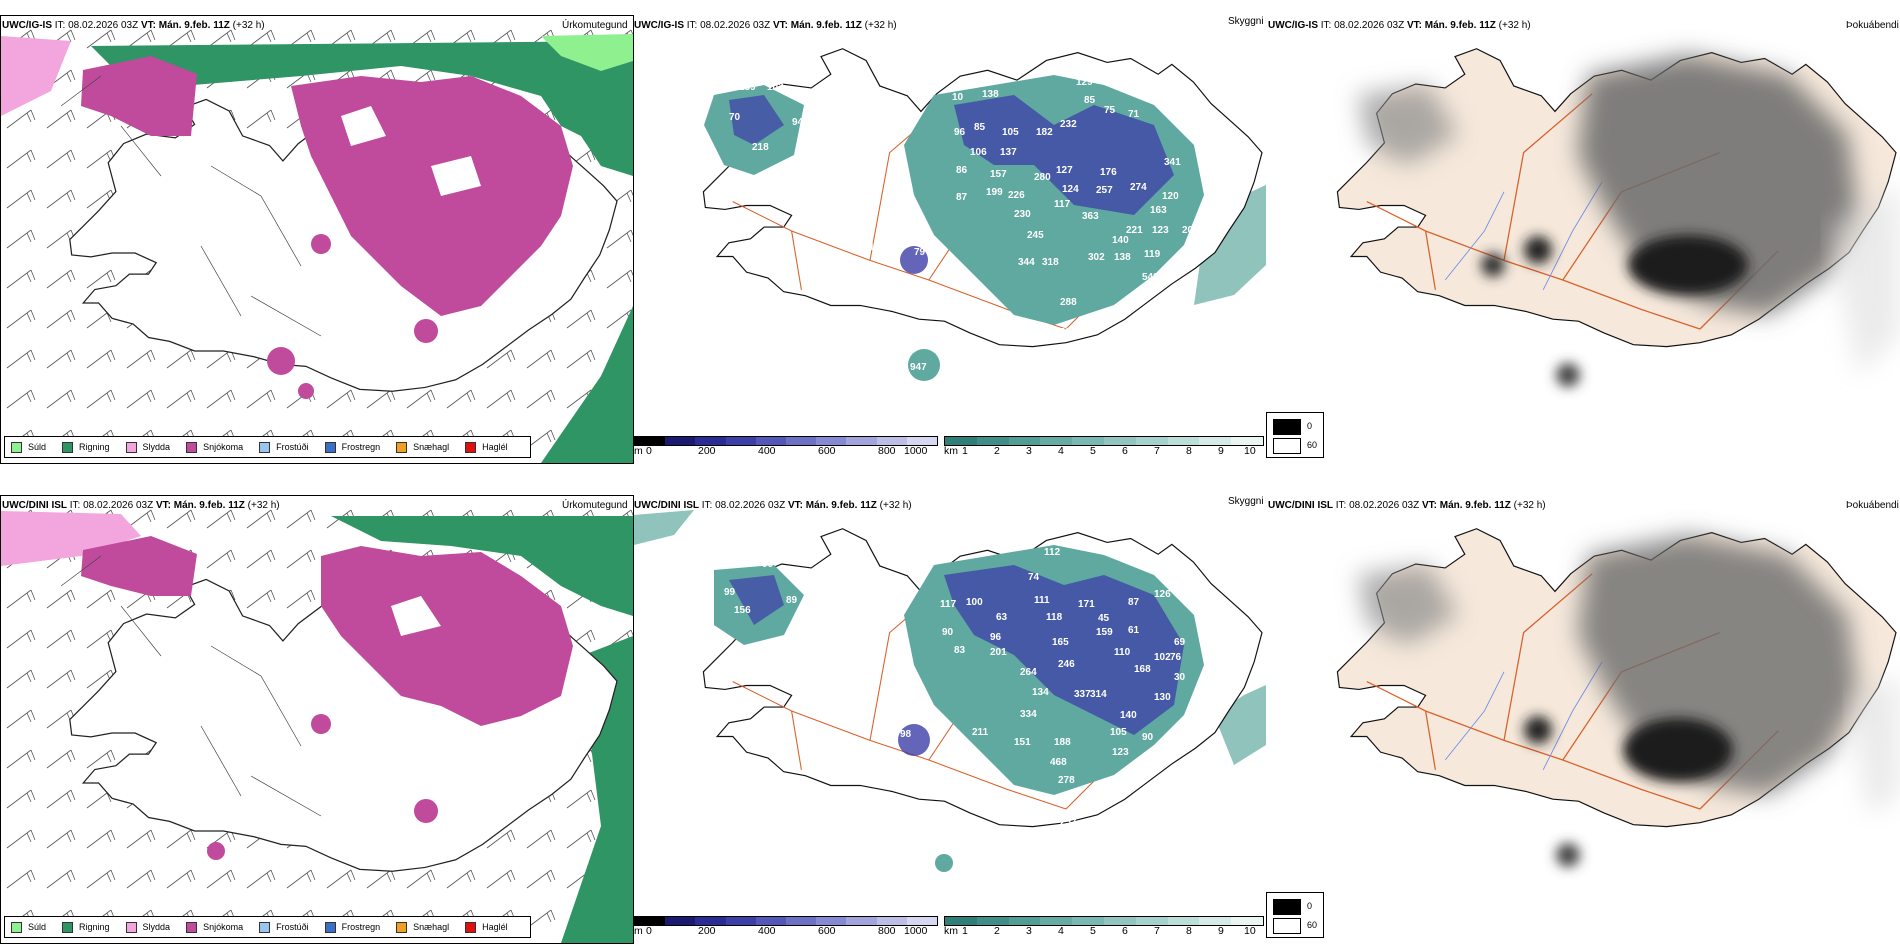 The height and width of the screenshot is (950, 1900). I want to click on model-name: UWC/IG-IS, so click(27, 25).